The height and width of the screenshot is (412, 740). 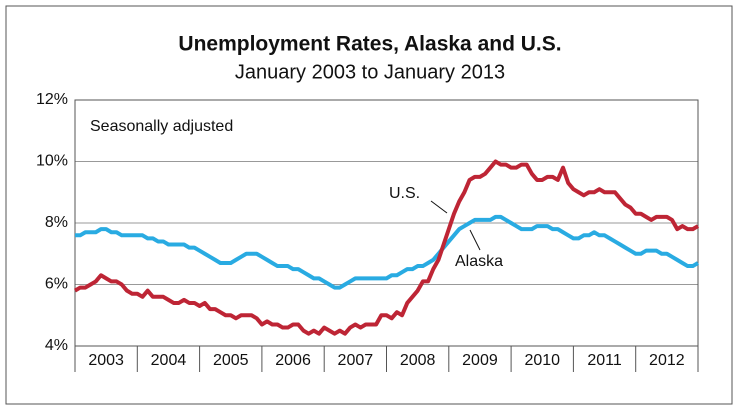 What do you see at coordinates (418, 360) in the screenshot?
I see `x-tick-label: 2008` at bounding box center [418, 360].